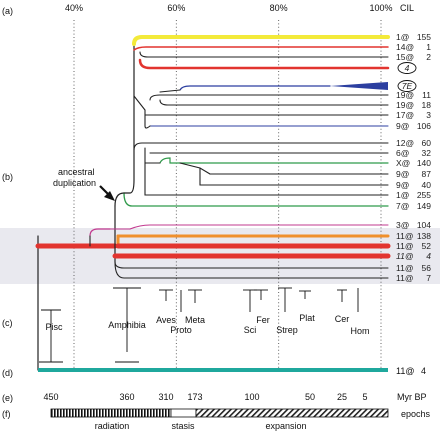 The image size is (440, 433). What do you see at coordinates (427, 185) in the screenshot?
I see `leaf-count: 40` at bounding box center [427, 185].